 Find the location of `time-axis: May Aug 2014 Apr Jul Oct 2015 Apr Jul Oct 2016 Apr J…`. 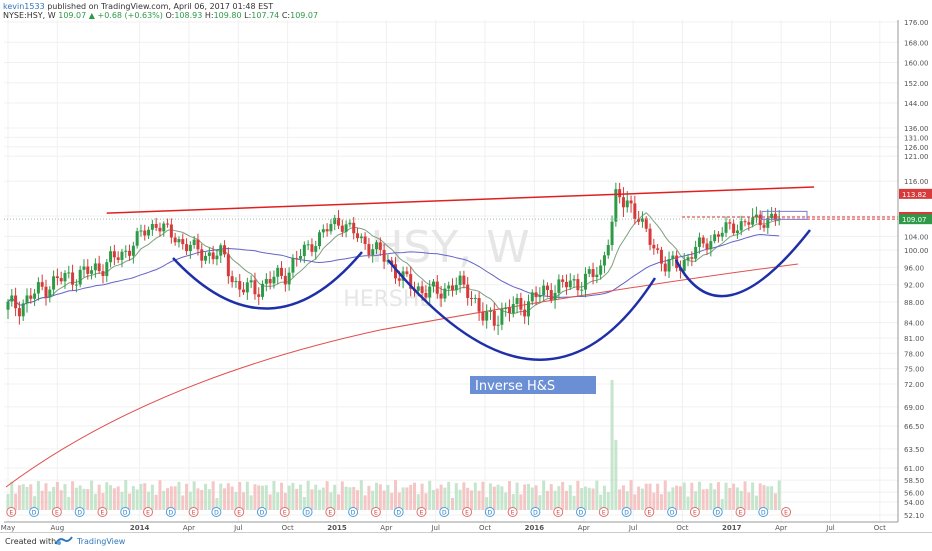

time-axis: May Aug 2014 Apr Jul Oct 2015 Apr Jul Oct 2016 Apr J… is located at coordinates (449, 526).